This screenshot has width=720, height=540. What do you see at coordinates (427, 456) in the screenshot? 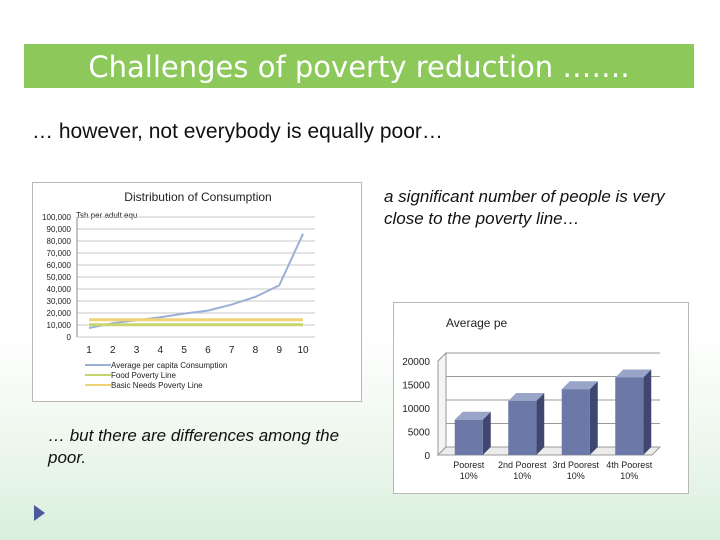
I see `average-y-tick-label: 0` at bounding box center [427, 456].